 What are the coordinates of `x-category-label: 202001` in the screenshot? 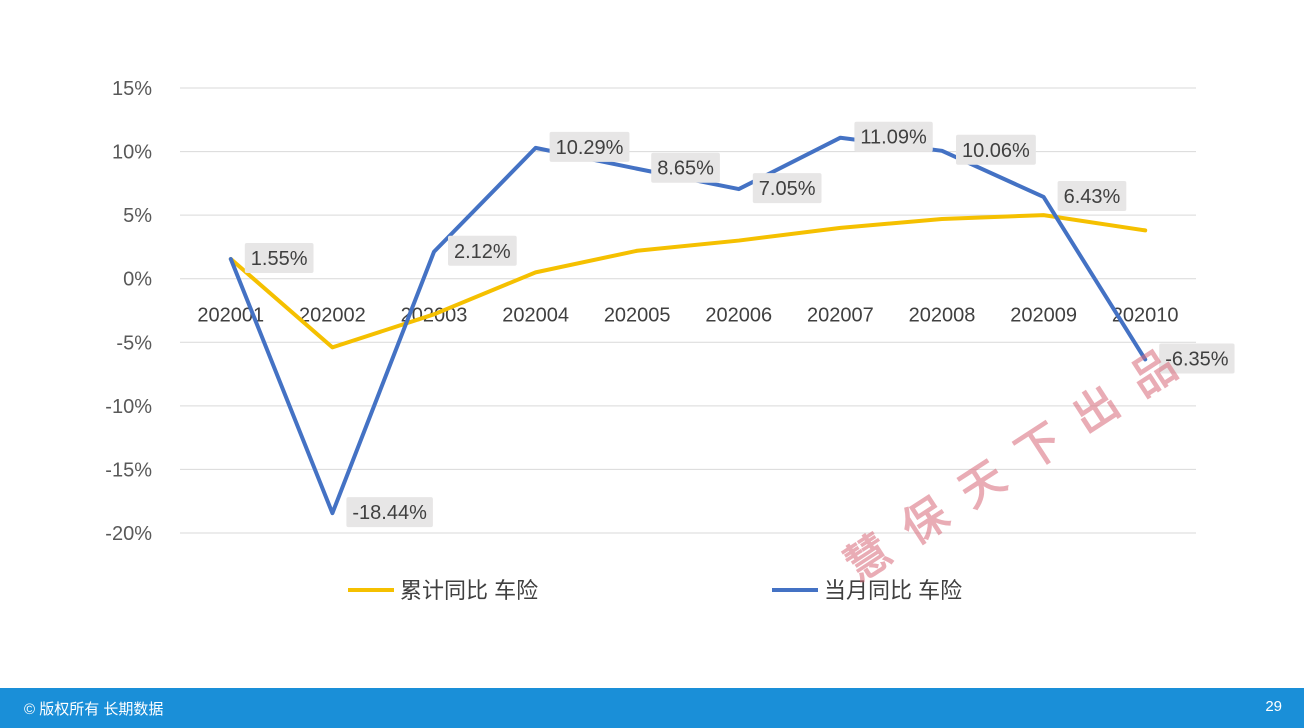 It's located at (230, 316).